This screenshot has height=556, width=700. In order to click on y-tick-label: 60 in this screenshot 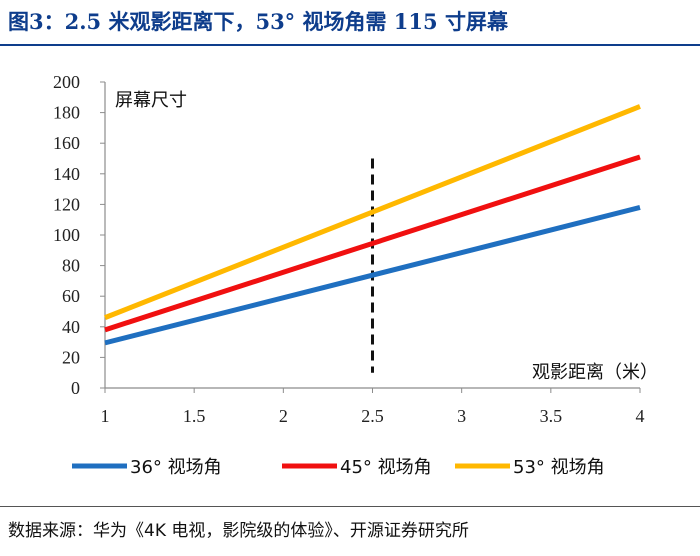, I will do `click(71, 296)`.